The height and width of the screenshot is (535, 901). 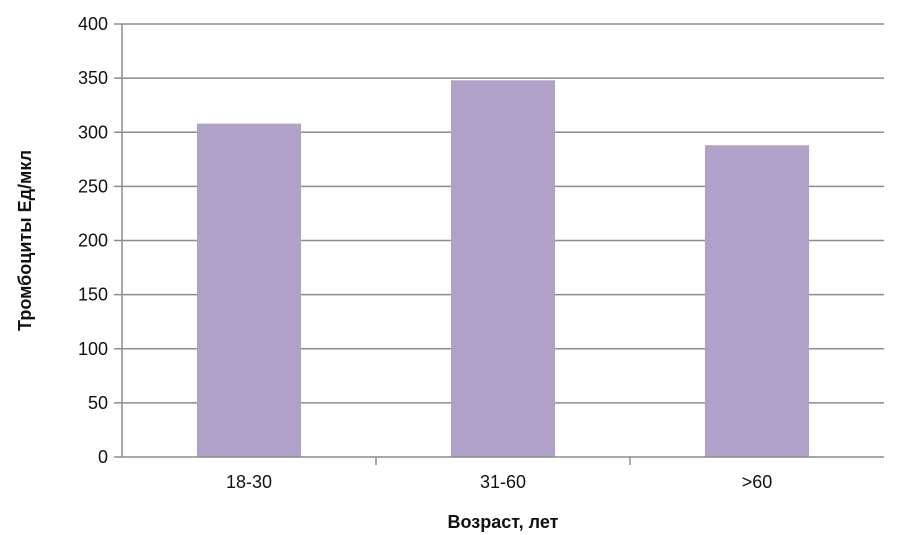 I want to click on y-tick-label: 200, so click(x=93, y=241).